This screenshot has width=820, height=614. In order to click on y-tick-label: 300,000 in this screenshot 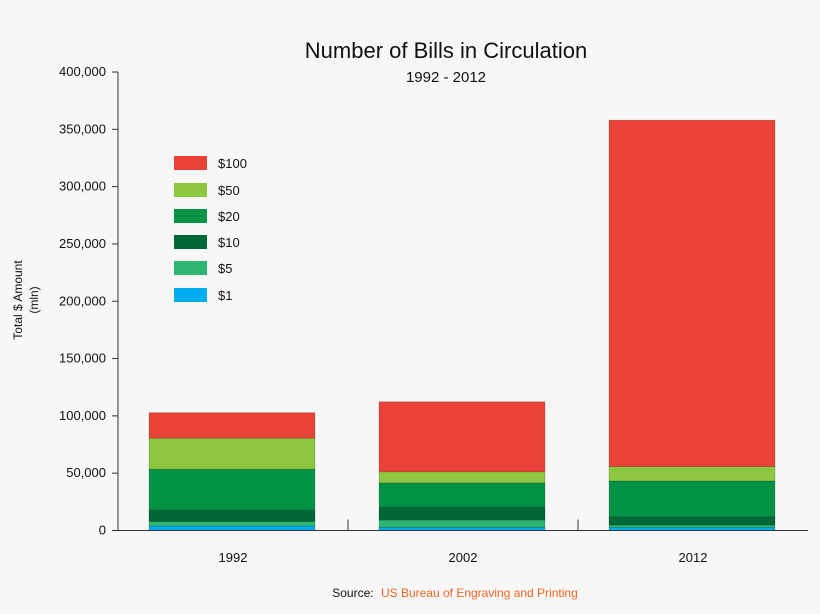, I will do `click(82, 186)`.